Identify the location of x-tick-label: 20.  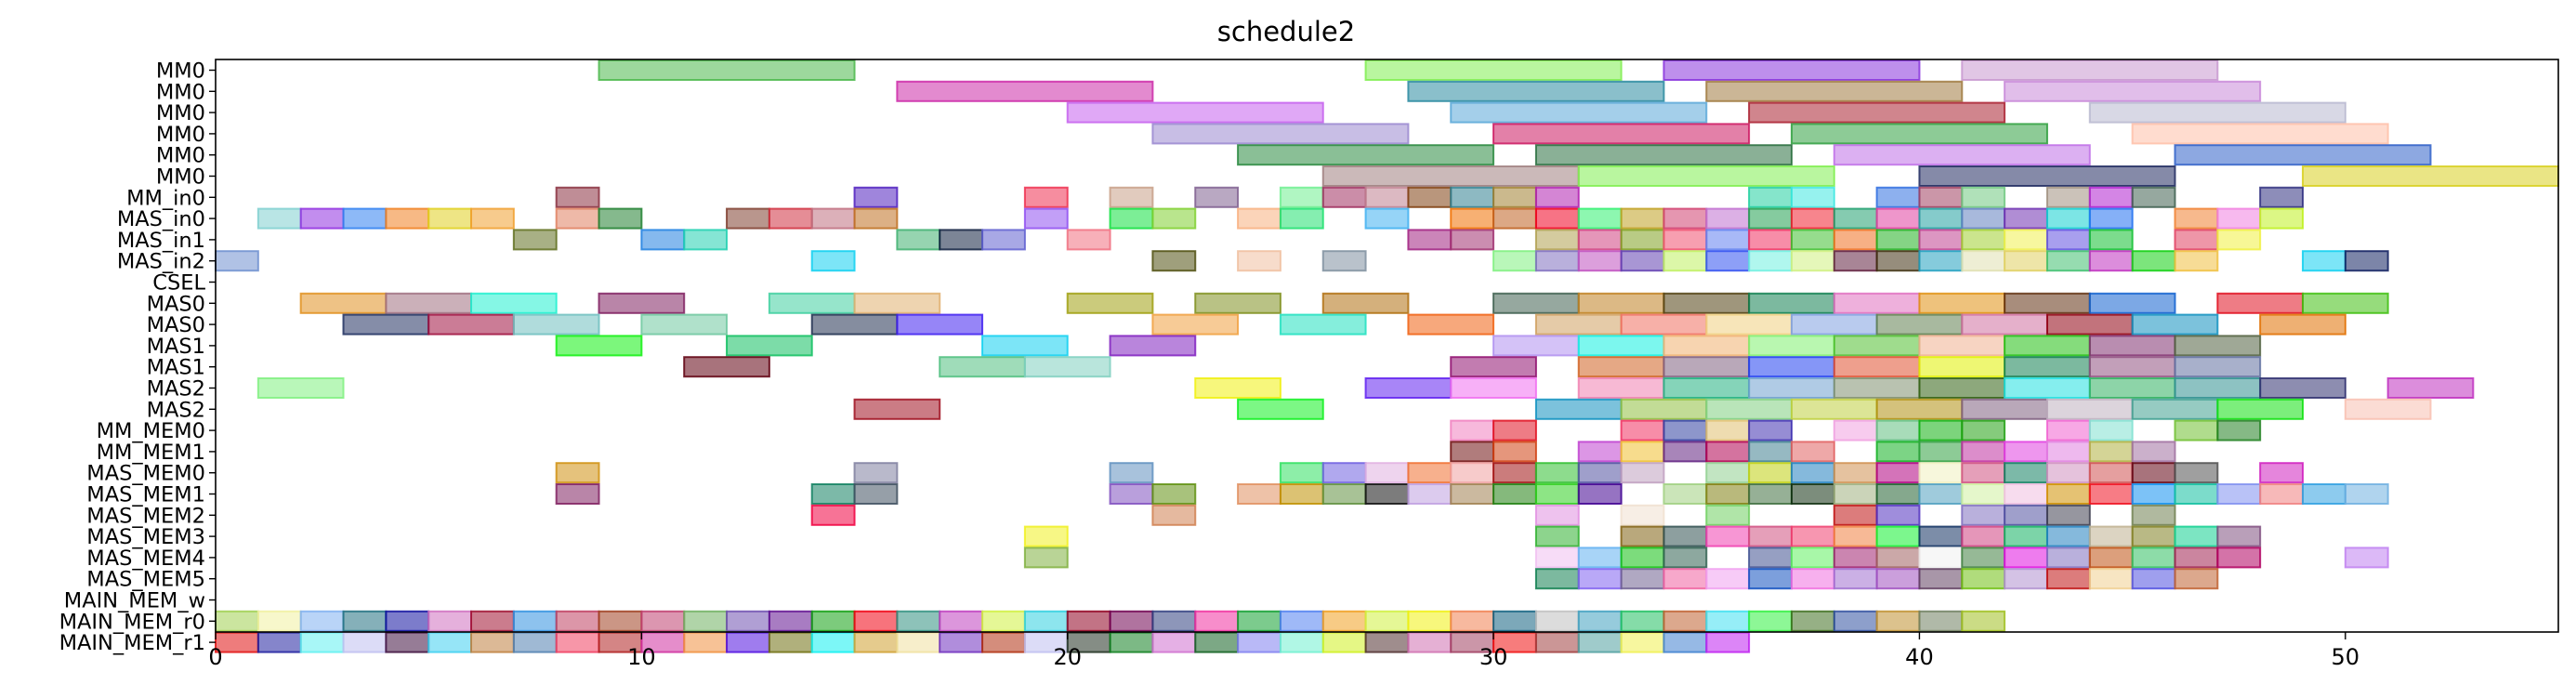
(1067, 657).